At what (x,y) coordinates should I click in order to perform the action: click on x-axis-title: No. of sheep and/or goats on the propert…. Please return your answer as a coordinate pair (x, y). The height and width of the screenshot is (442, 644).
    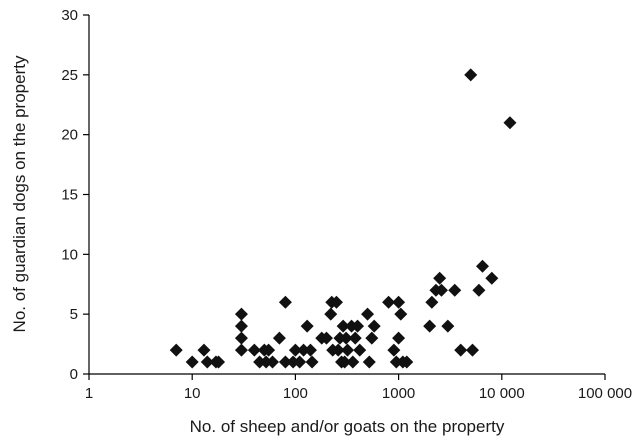
    Looking at the image, I should click on (347, 426).